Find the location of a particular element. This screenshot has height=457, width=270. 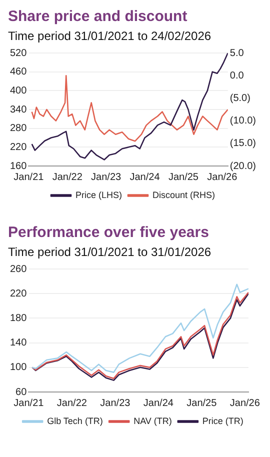

y-tick-label: 160 is located at coordinates (19, 166).